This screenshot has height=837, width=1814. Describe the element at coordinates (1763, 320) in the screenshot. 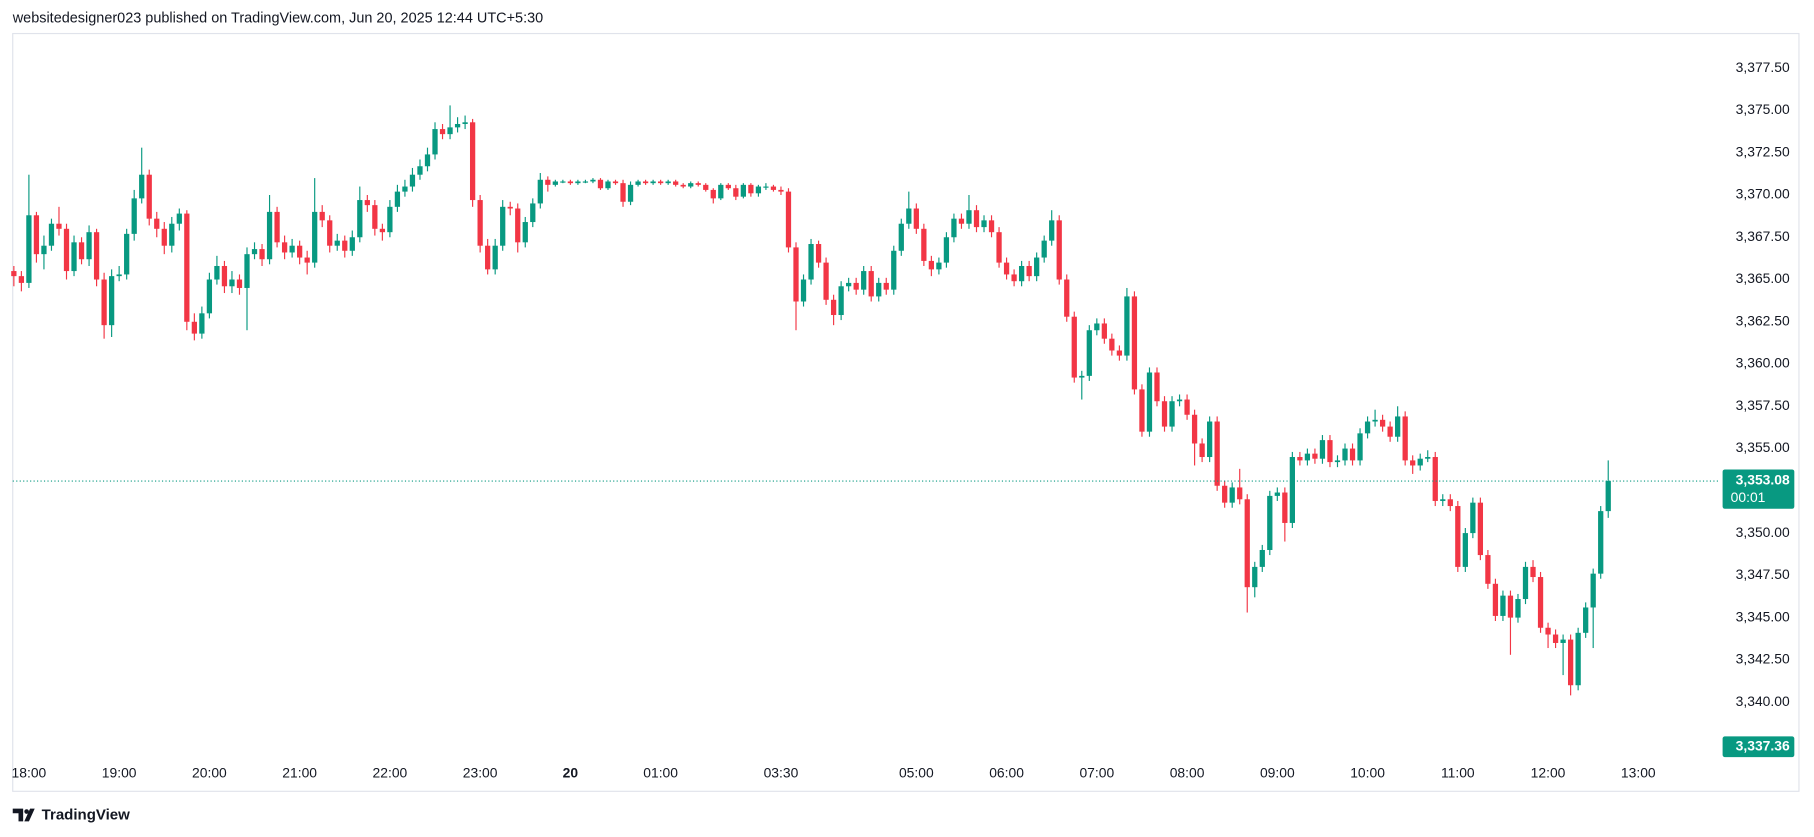

I see `y-tick-label: 3,362.50` at that location.